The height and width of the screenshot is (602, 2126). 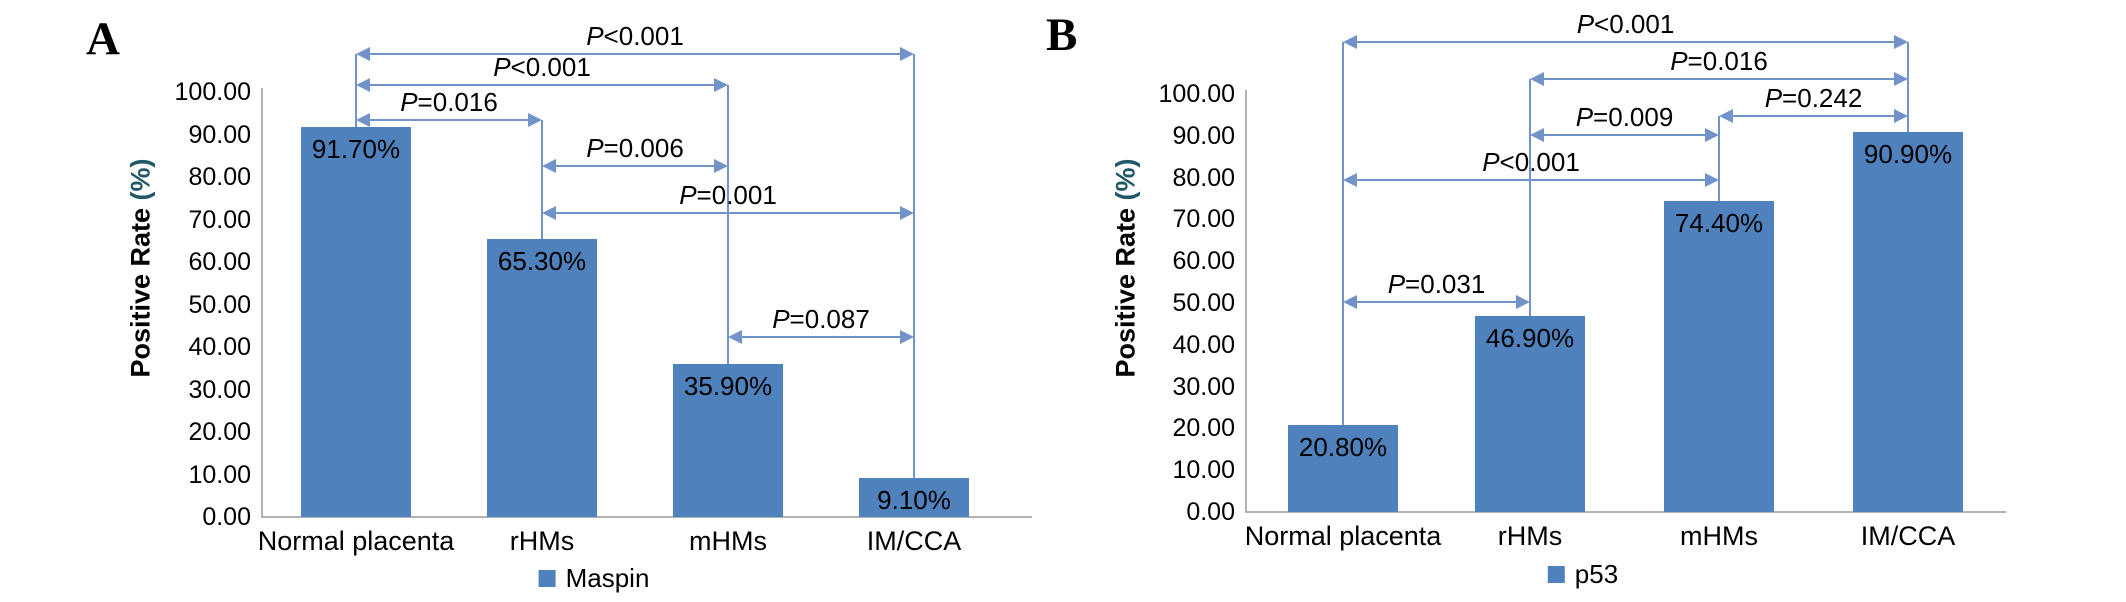 What do you see at coordinates (212, 92) in the screenshot?
I see `y-tick-label: 100.00` at bounding box center [212, 92].